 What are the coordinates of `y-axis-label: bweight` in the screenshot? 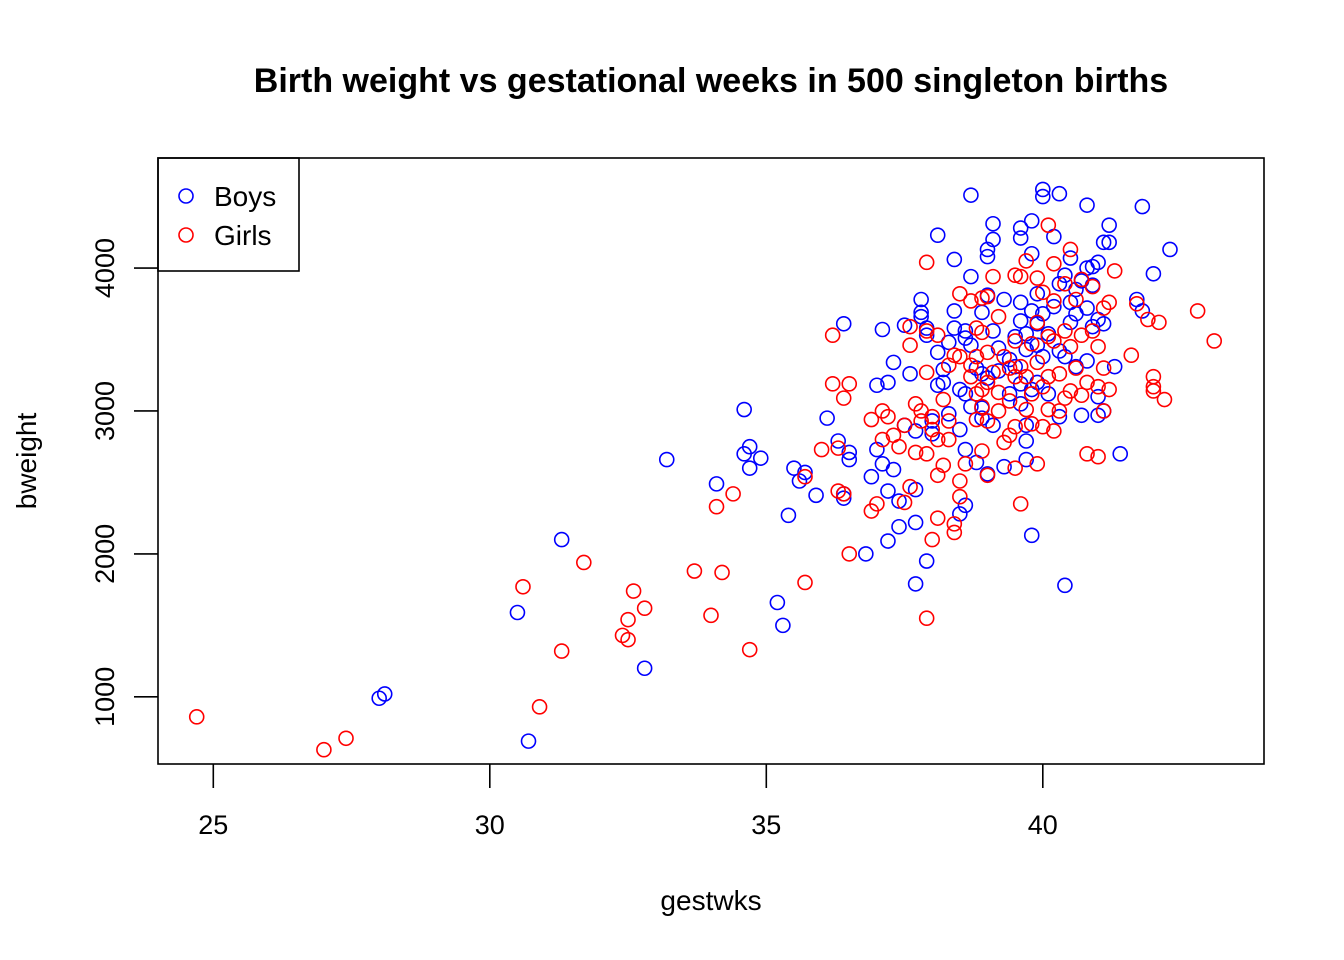 It's located at (26, 461).